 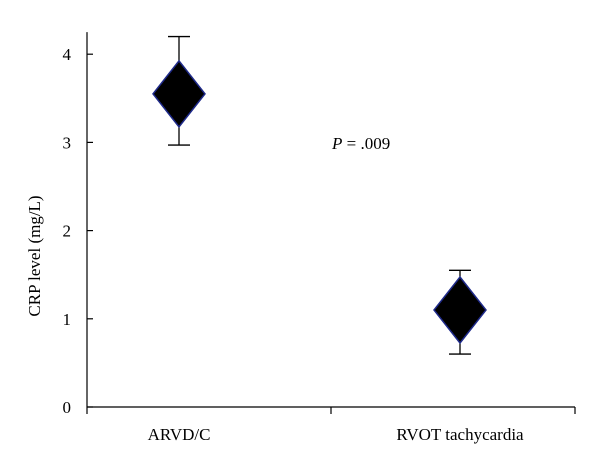 What do you see at coordinates (179, 434) in the screenshot?
I see `x-category-label: ARVD/C` at bounding box center [179, 434].